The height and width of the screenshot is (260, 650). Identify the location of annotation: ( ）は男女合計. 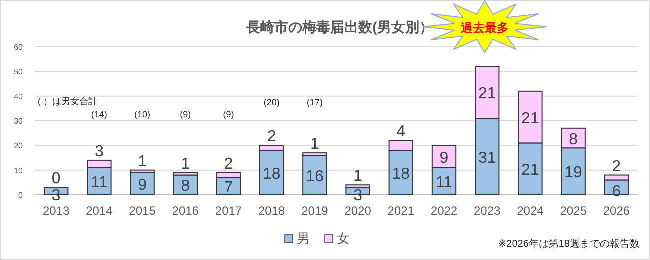
(68, 101).